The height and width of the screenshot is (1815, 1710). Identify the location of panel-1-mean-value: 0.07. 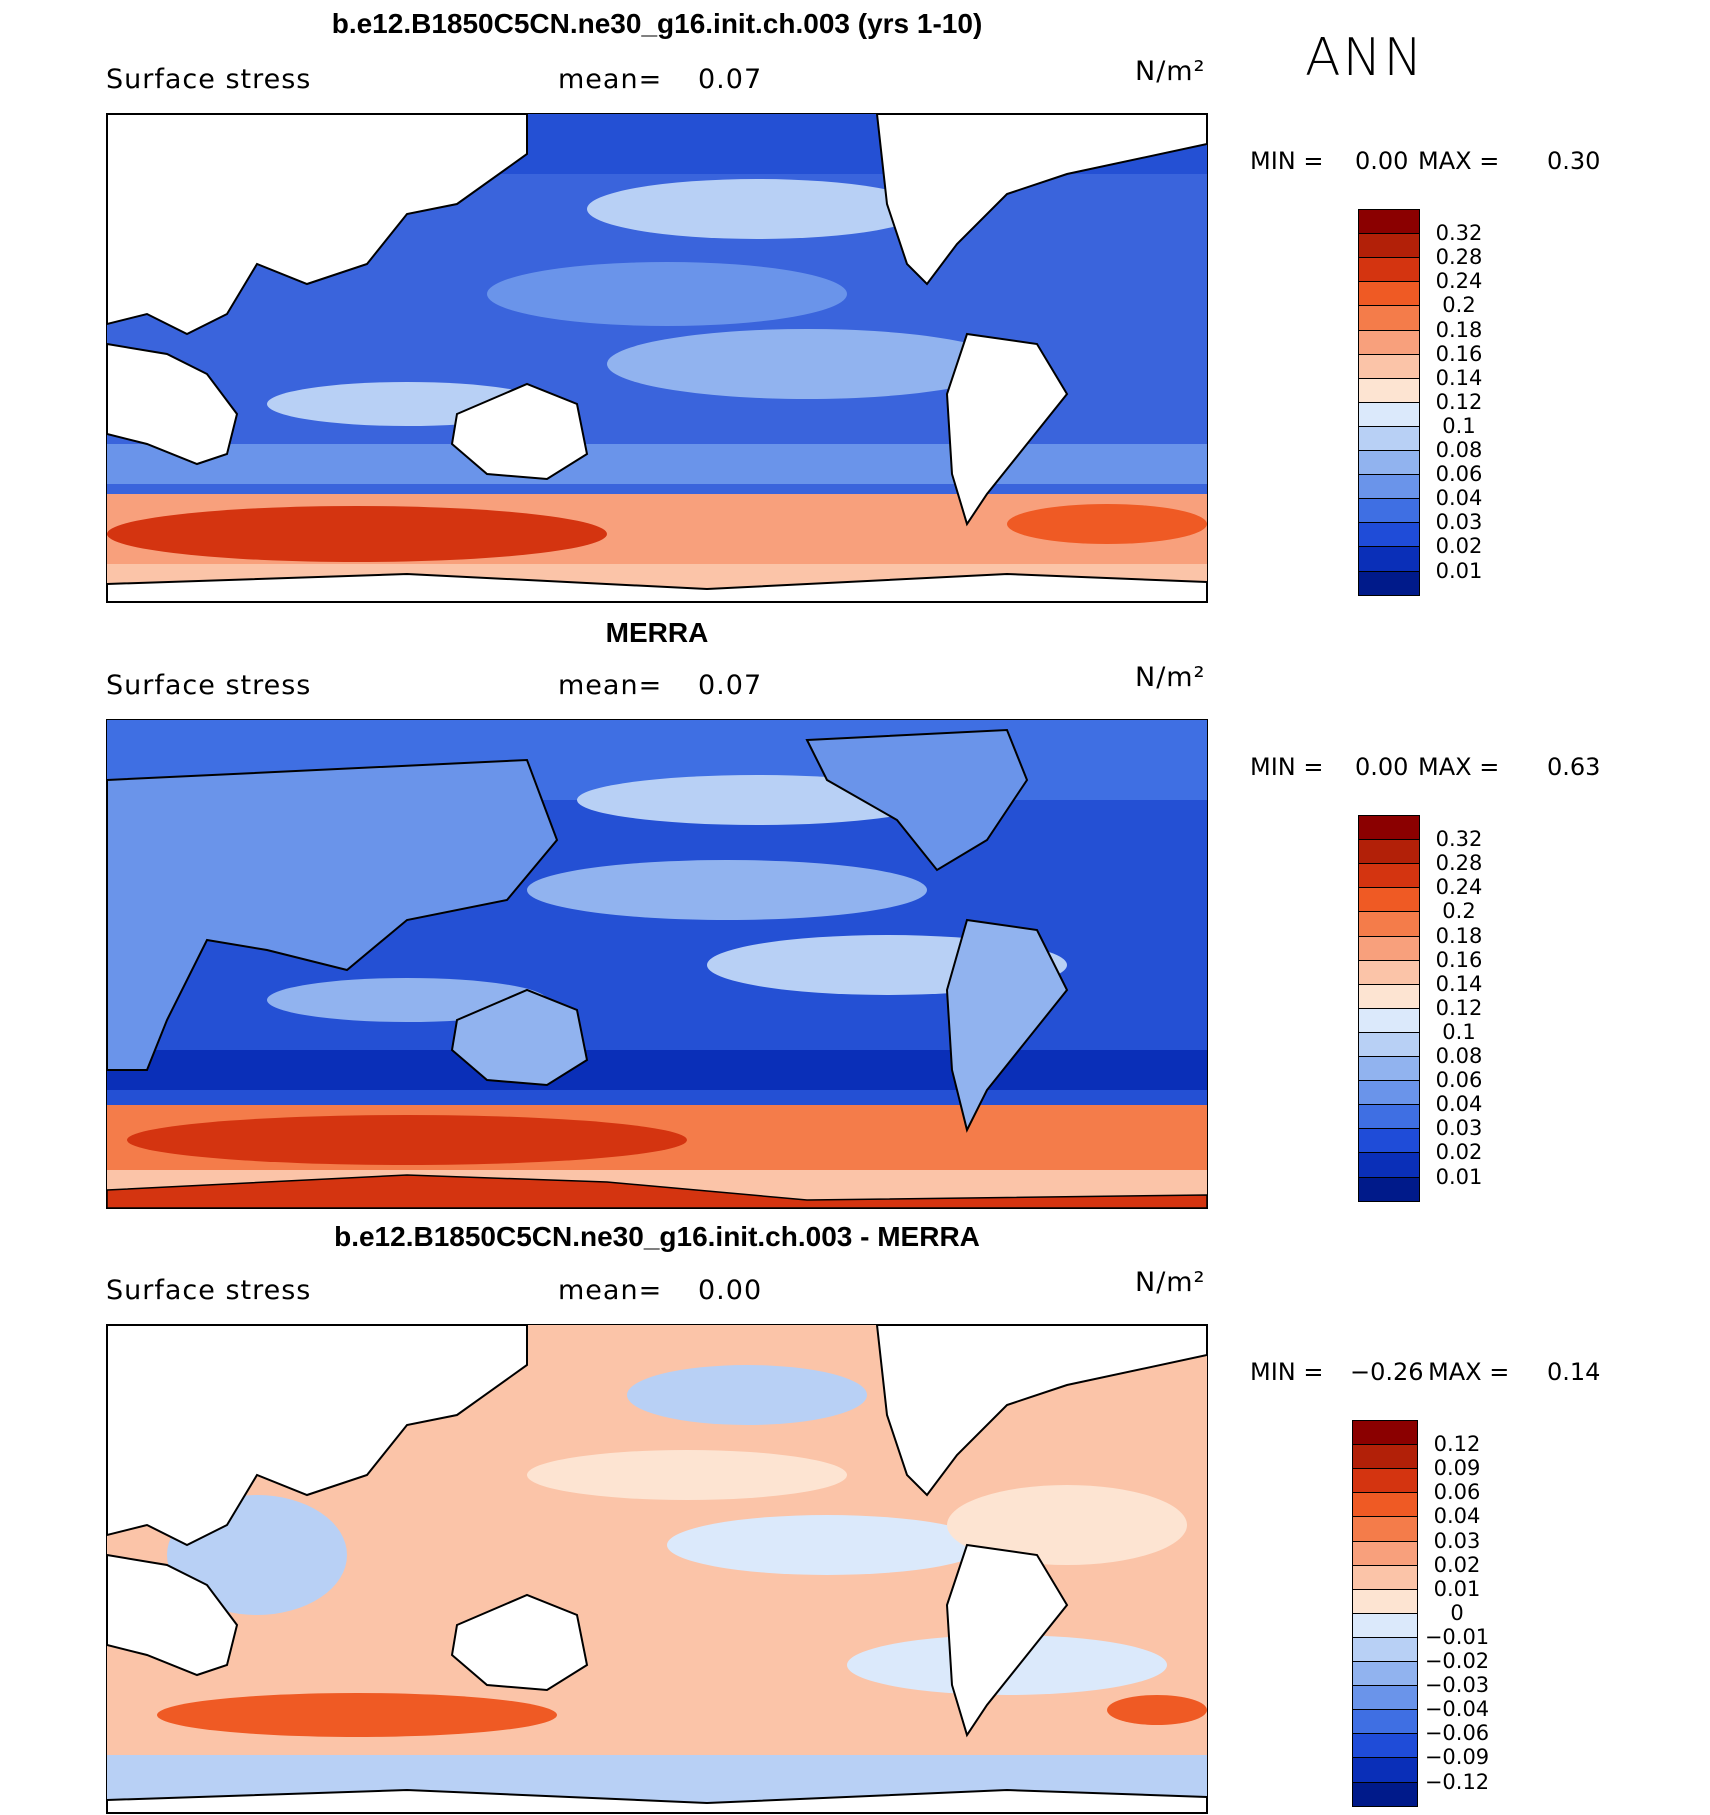
(730, 79).